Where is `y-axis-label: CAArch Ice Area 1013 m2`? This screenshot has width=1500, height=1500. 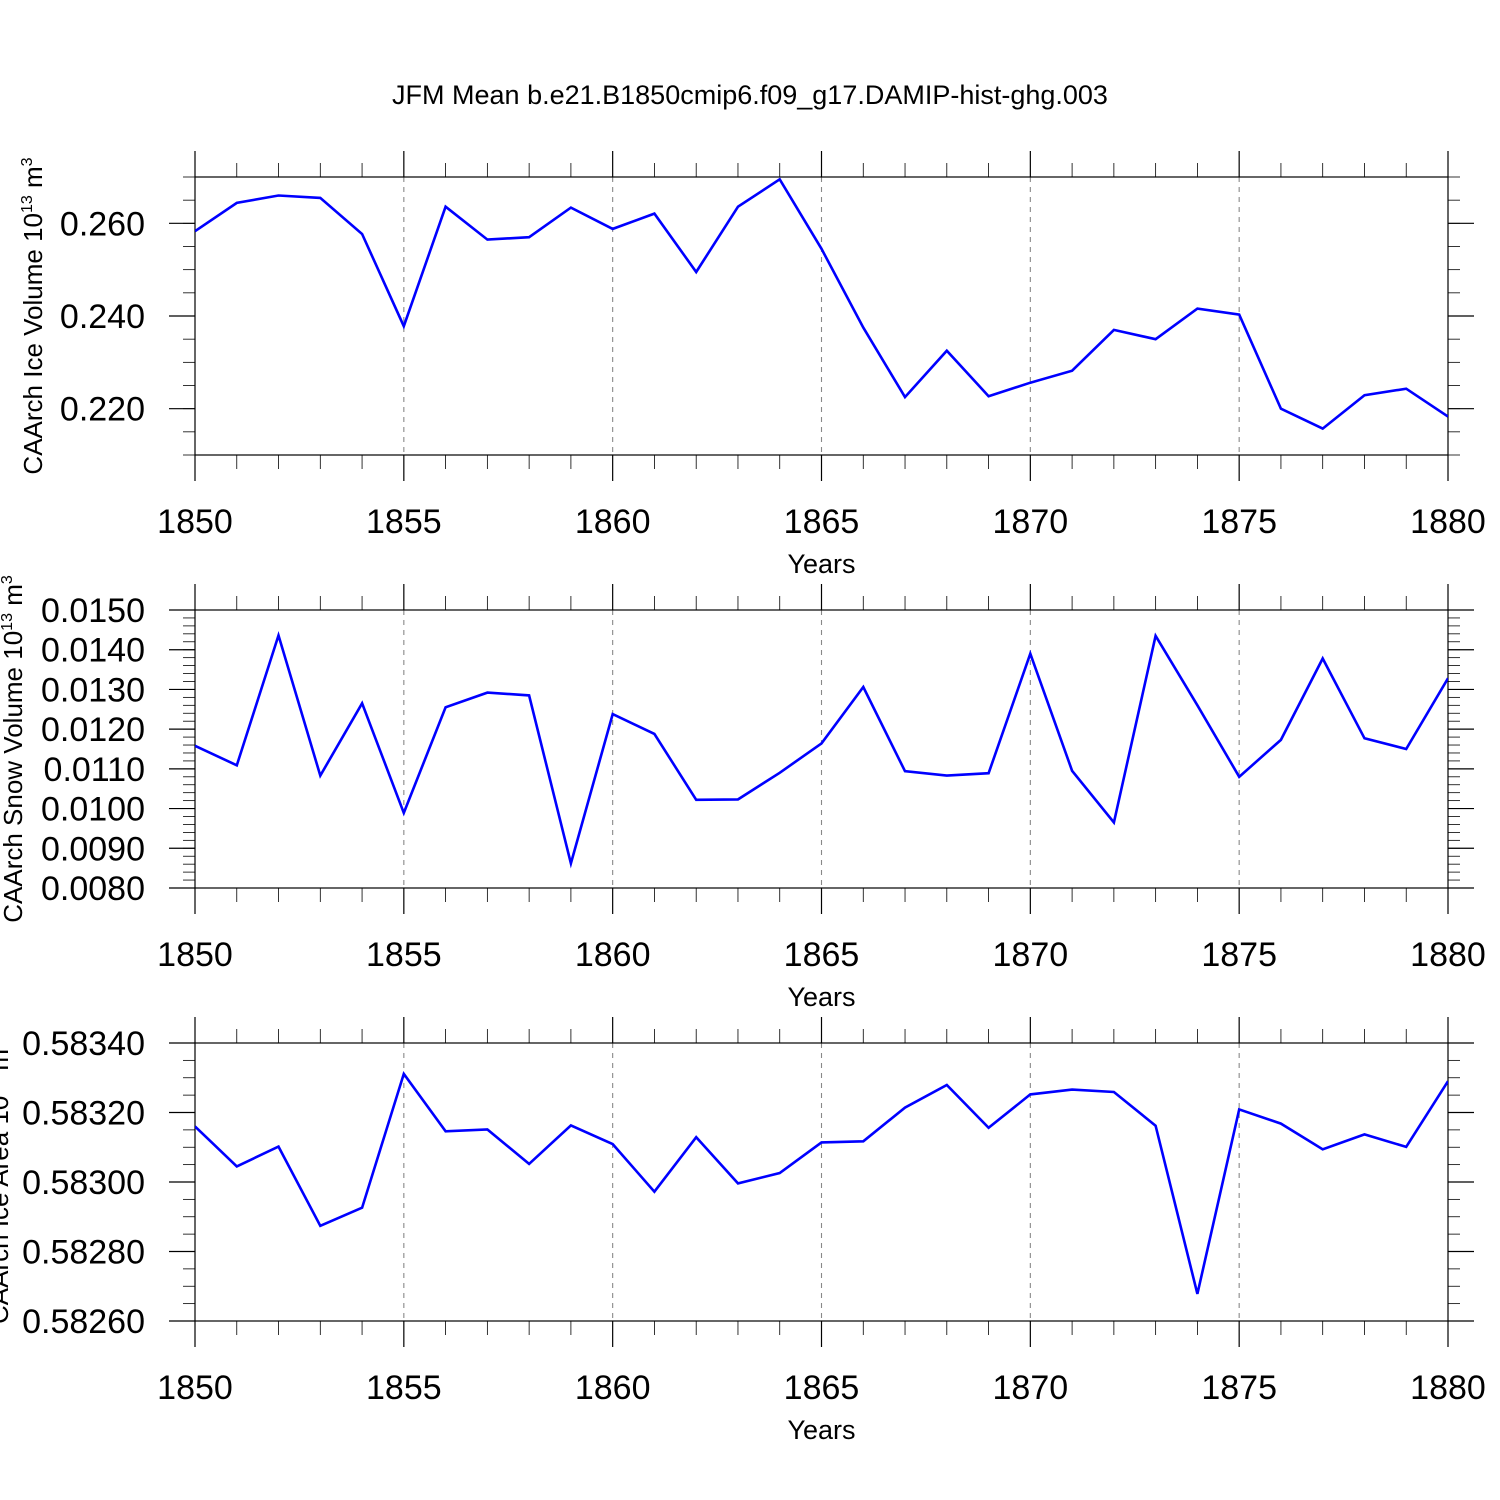 y-axis-label: CAArch Ice Area 1013 m2 is located at coordinates (7, 1182).